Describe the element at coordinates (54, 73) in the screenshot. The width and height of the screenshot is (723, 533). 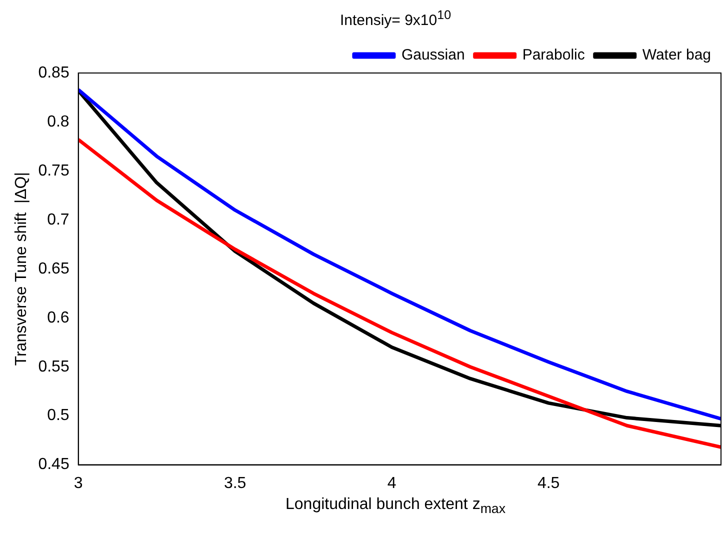
I see `y-tick-label: 0.85` at that location.